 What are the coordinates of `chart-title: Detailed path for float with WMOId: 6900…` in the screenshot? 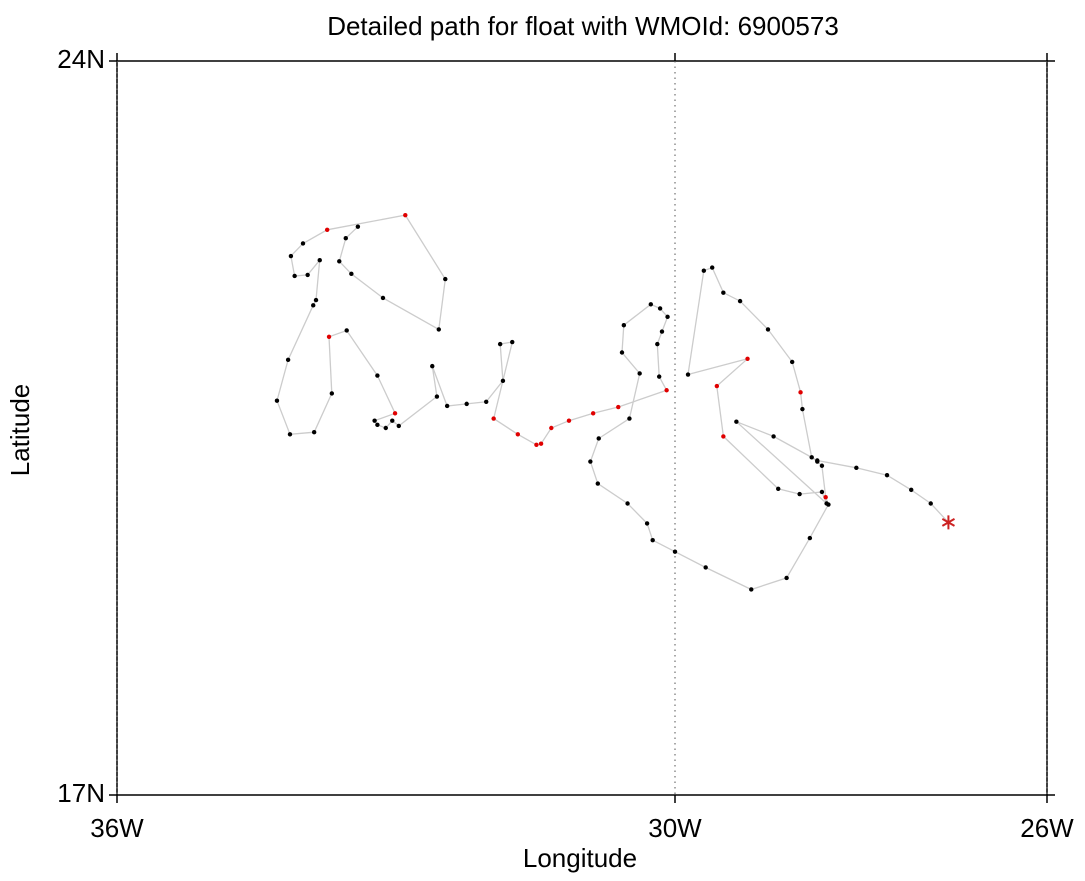 It's located at (583, 26).